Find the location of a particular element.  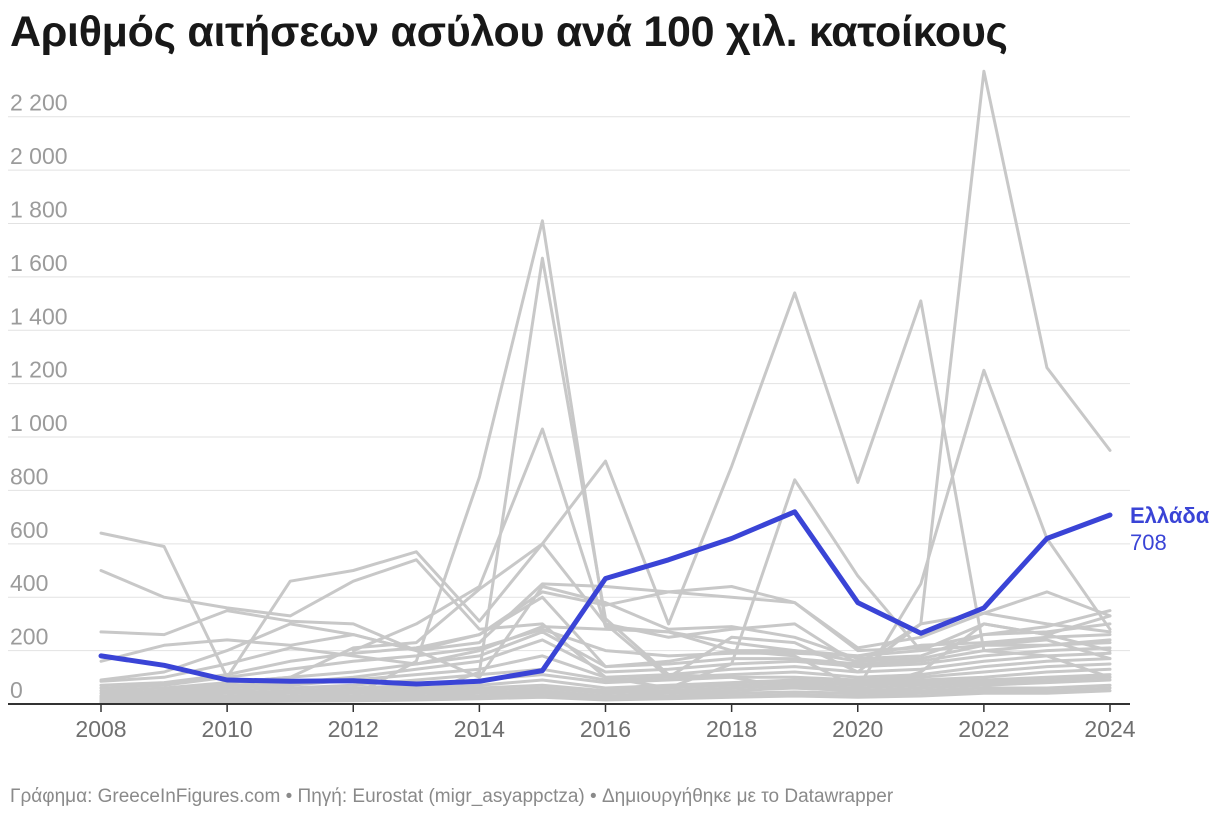

highlight-series-value: 708 is located at coordinates (1148, 542).